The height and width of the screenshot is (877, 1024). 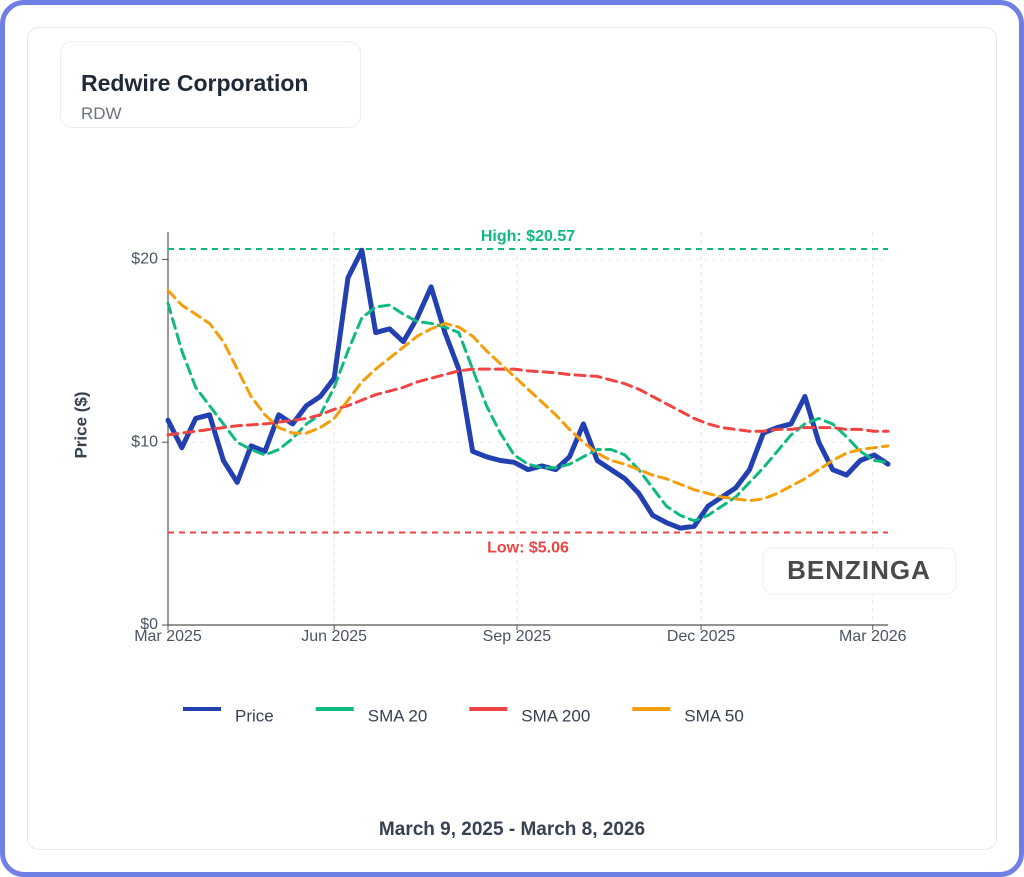 What do you see at coordinates (398, 715) in the screenshot?
I see `legend-label: SMA 20` at bounding box center [398, 715].